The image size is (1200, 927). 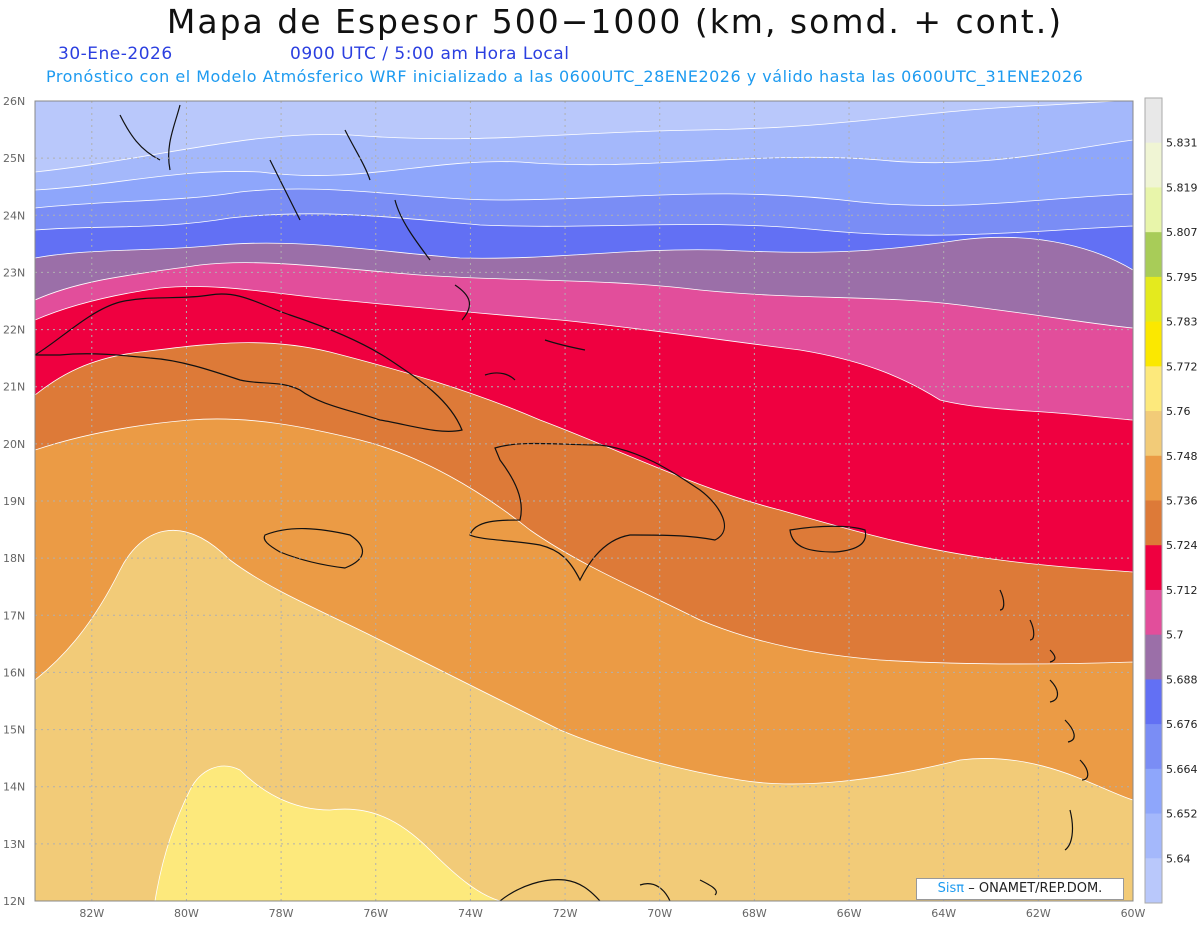 I want to click on lat-label-13N: 13N, so click(x=14, y=844).